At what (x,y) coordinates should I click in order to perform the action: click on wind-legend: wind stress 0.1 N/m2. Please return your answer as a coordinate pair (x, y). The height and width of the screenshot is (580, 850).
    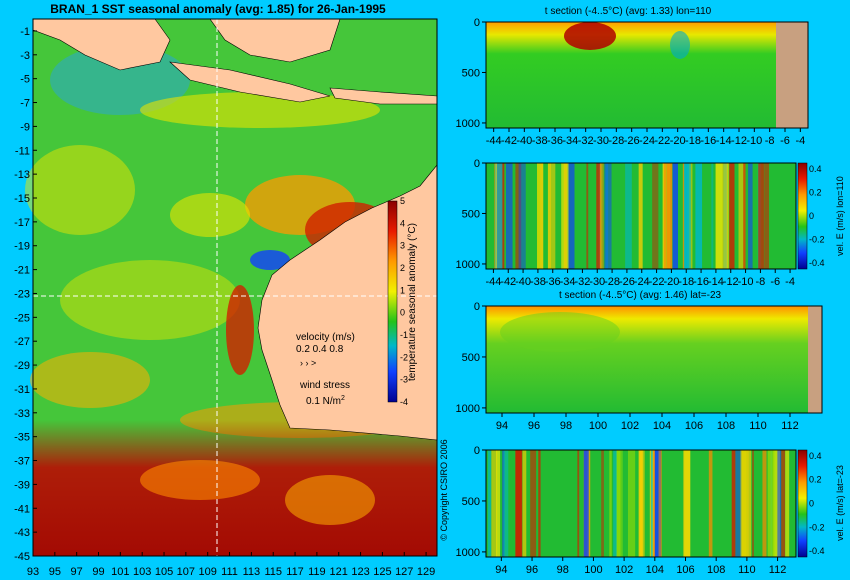
    Looking at the image, I should click on (324, 393).